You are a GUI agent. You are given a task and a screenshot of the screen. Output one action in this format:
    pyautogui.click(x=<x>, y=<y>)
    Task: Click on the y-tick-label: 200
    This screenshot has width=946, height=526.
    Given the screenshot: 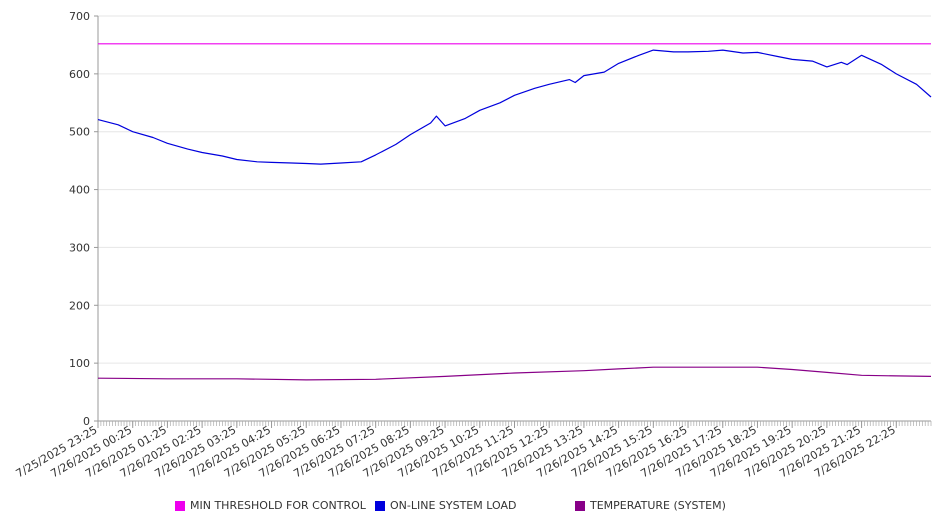 What is the action you would take?
    pyautogui.click(x=79, y=305)
    